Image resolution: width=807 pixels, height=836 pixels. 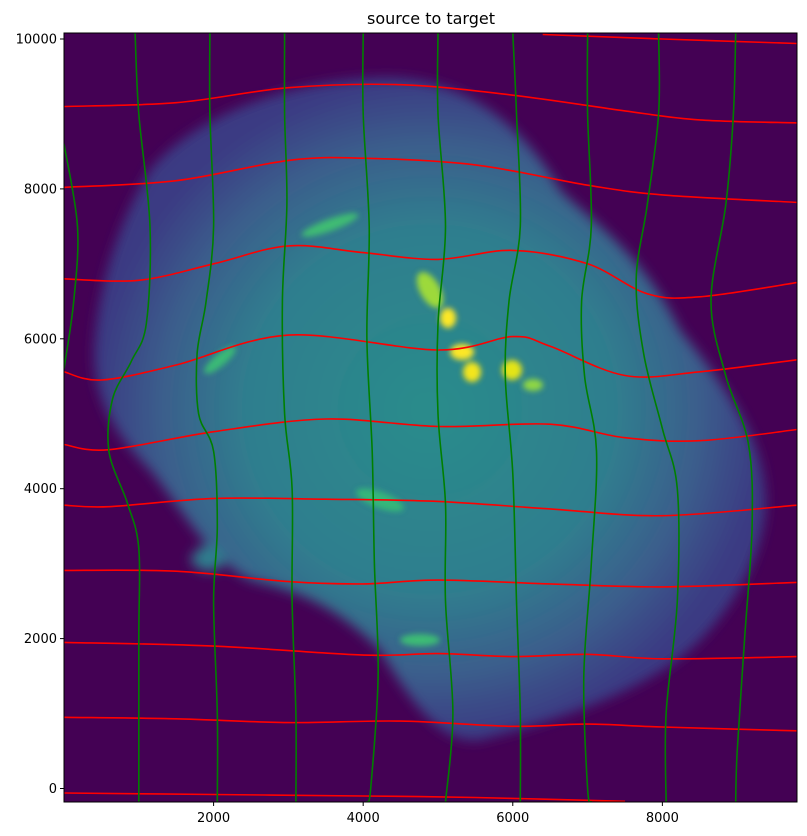 I want to click on x-tick-label: 4000, so click(x=363, y=818).